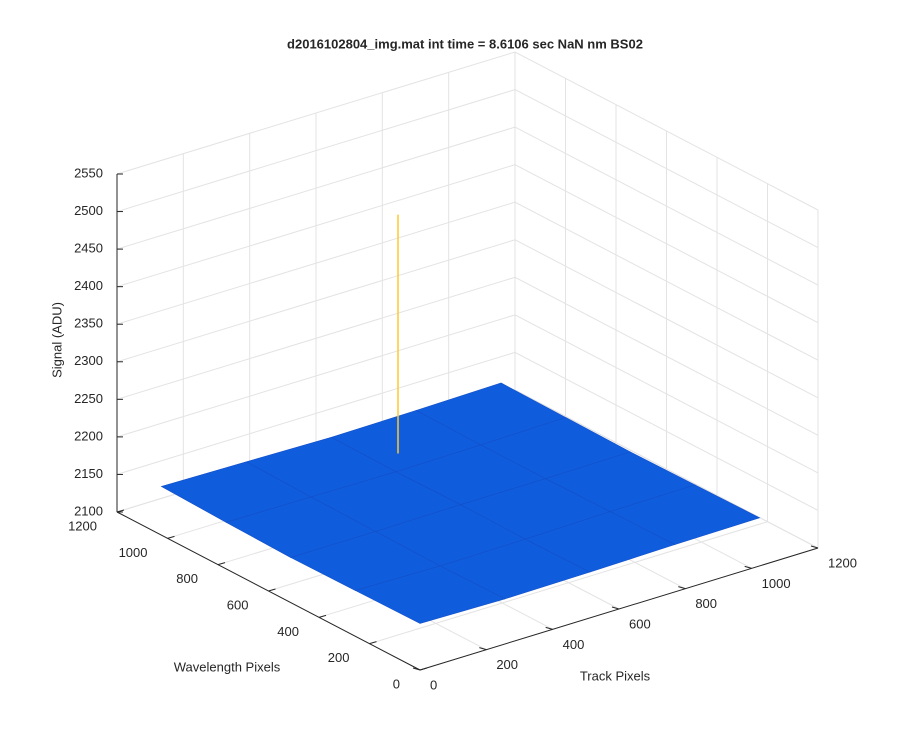 Image resolution: width=900 pixels, height=750 pixels. I want to click on x-tick-label: 1000, so click(776, 583).